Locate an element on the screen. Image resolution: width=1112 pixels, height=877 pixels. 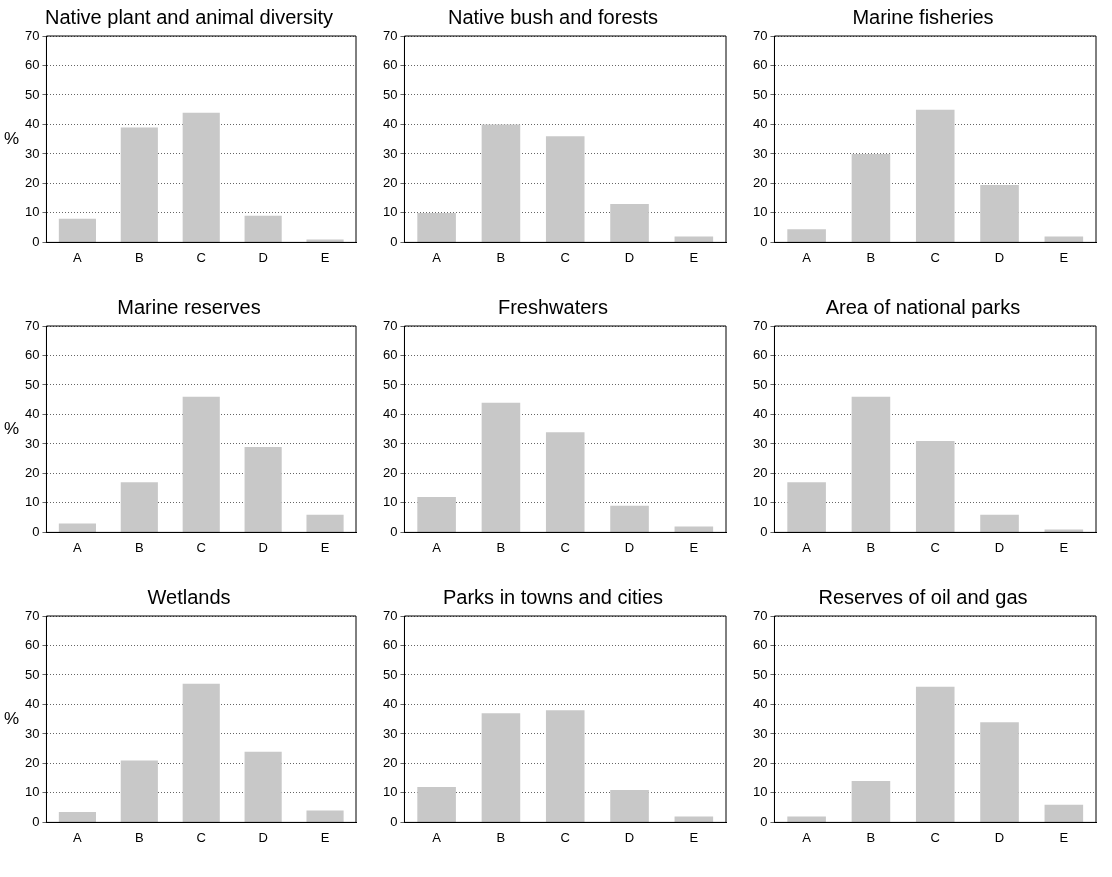
chart-title: Native plant and animal diversity is located at coordinates (189, 16).